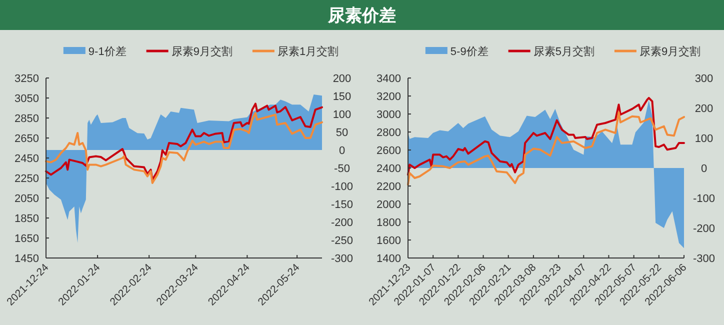  I want to click on y-tick-label: 1850, so click(26, 219).